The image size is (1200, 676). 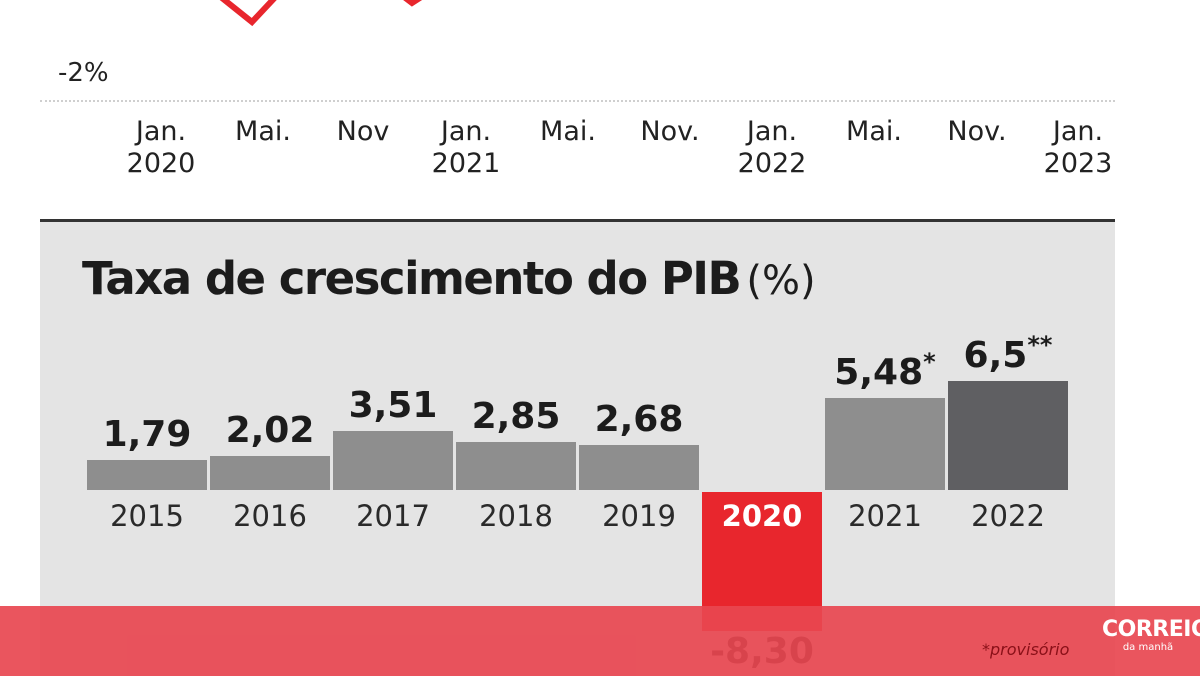 I want to click on top-x-tick-label: Jan. 2023, so click(x=1078, y=148).